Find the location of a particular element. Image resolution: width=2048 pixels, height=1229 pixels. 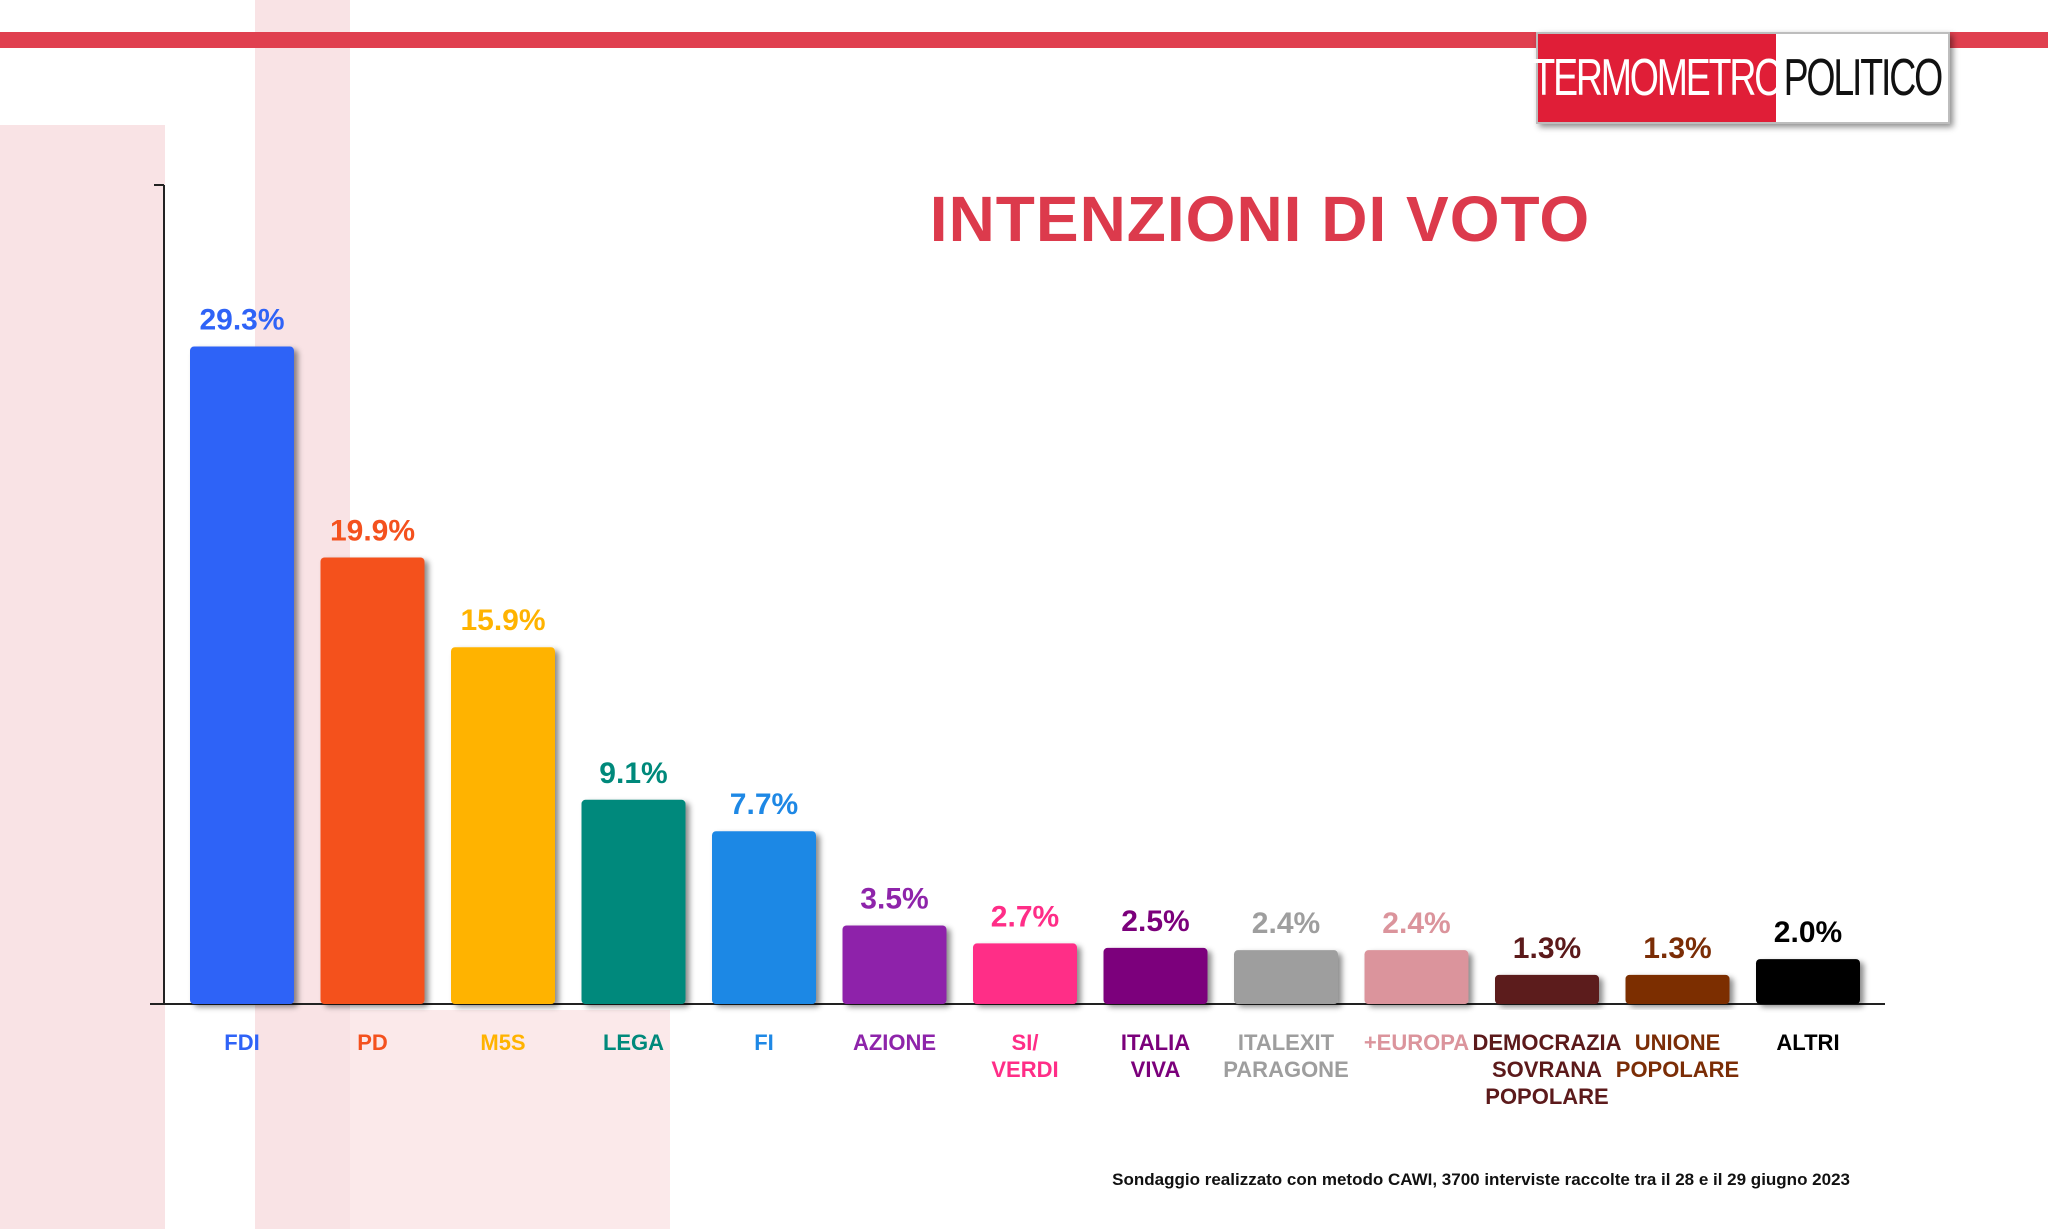

category-label-line: UNIONE is located at coordinates (1678, 1042).